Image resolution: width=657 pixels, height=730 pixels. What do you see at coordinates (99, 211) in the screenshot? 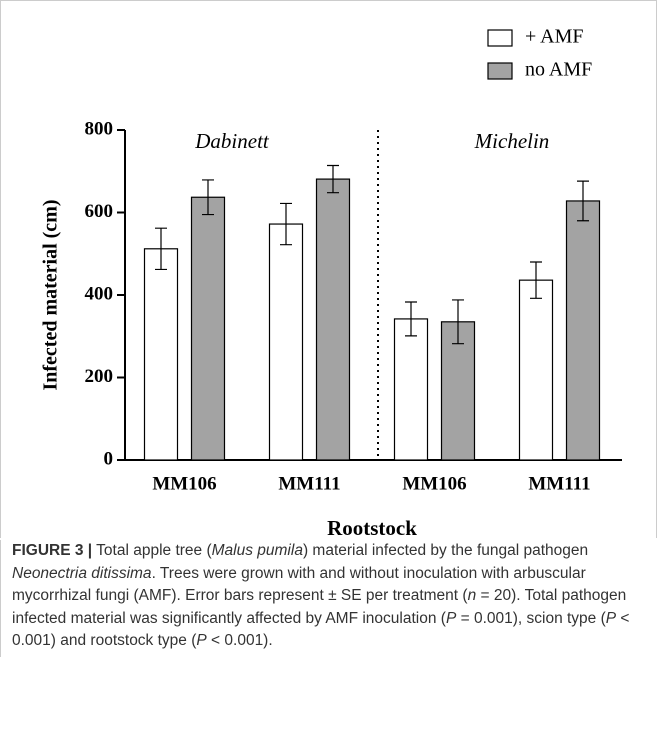
I see `y-tick-label: 600` at bounding box center [99, 211].